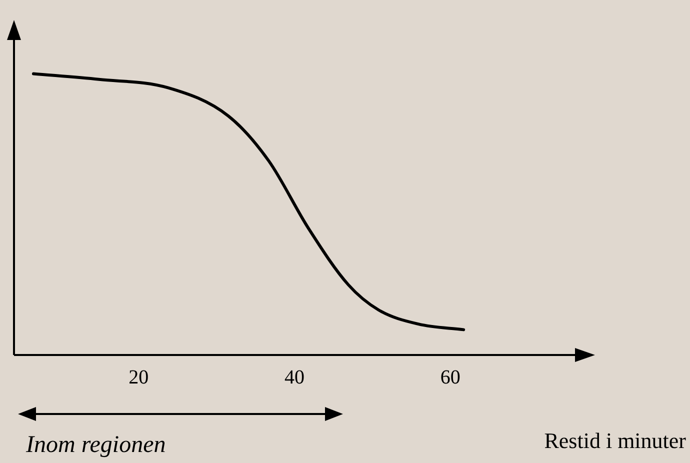  Describe the element at coordinates (138, 377) in the screenshot. I see `x-tick-label: 20` at that location.